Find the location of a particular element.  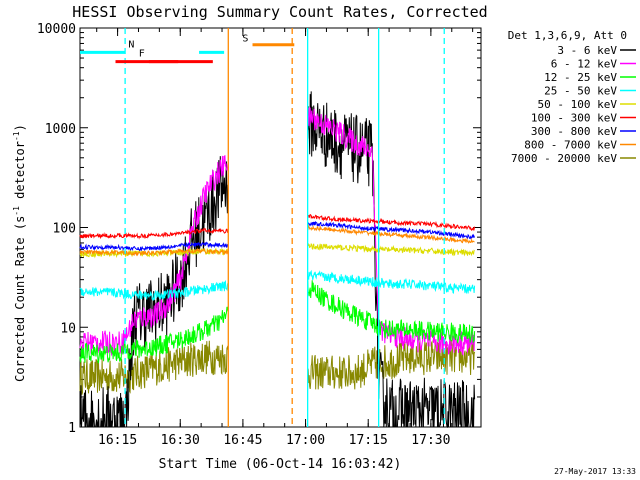

series-7000to20000keV-kev is located at coordinates (277, 367).